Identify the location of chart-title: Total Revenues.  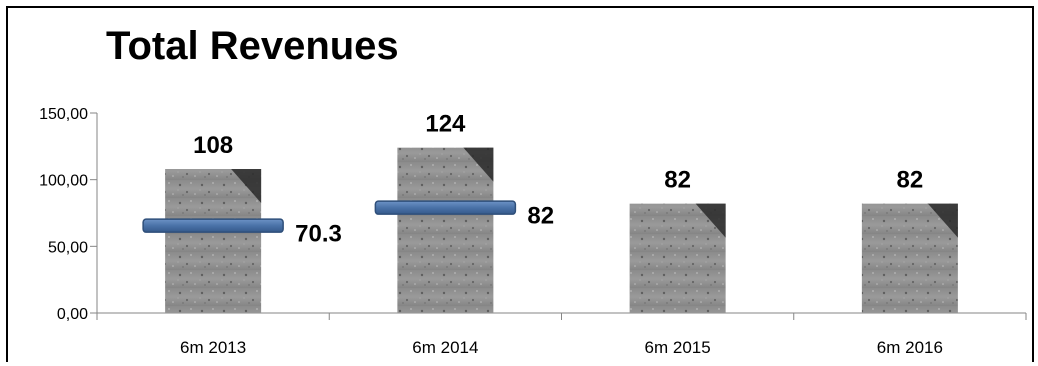
(252, 46).